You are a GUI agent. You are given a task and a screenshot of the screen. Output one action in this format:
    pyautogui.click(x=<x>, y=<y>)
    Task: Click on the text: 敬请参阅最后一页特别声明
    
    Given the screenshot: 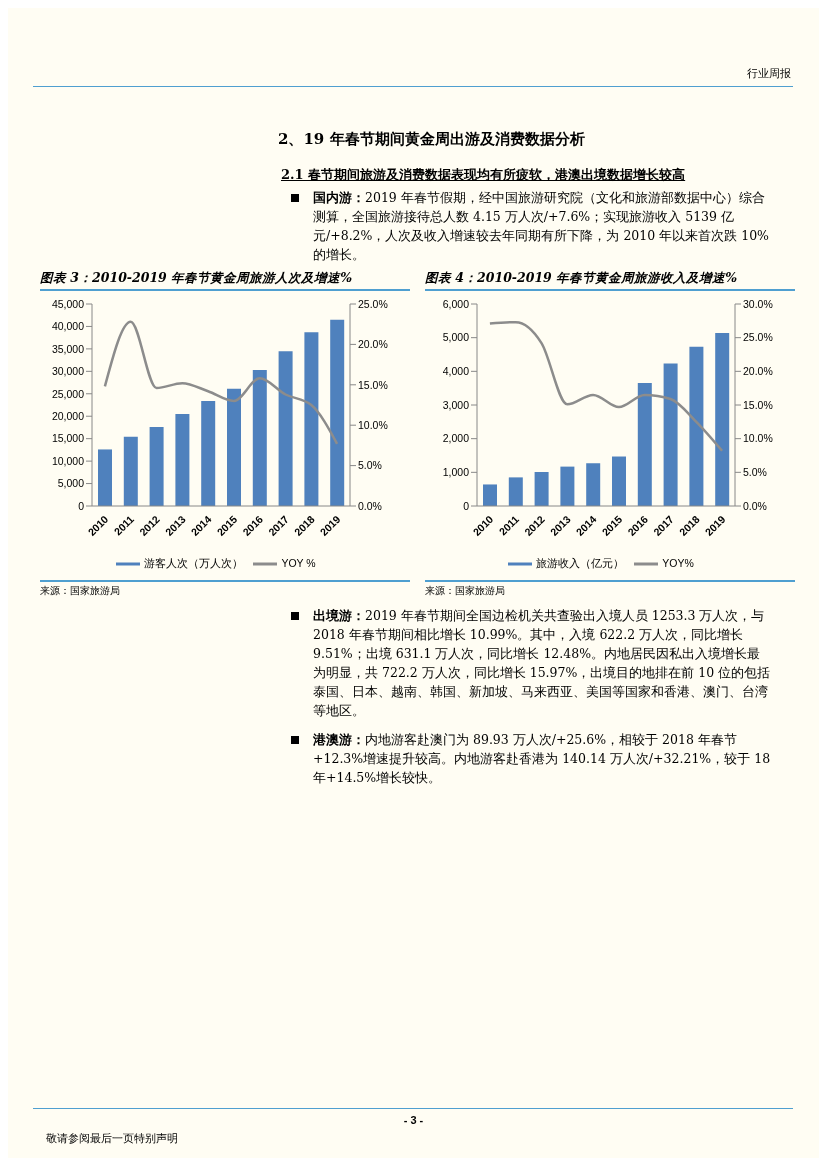 What is the action you would take?
    pyautogui.click(x=112, y=1139)
    